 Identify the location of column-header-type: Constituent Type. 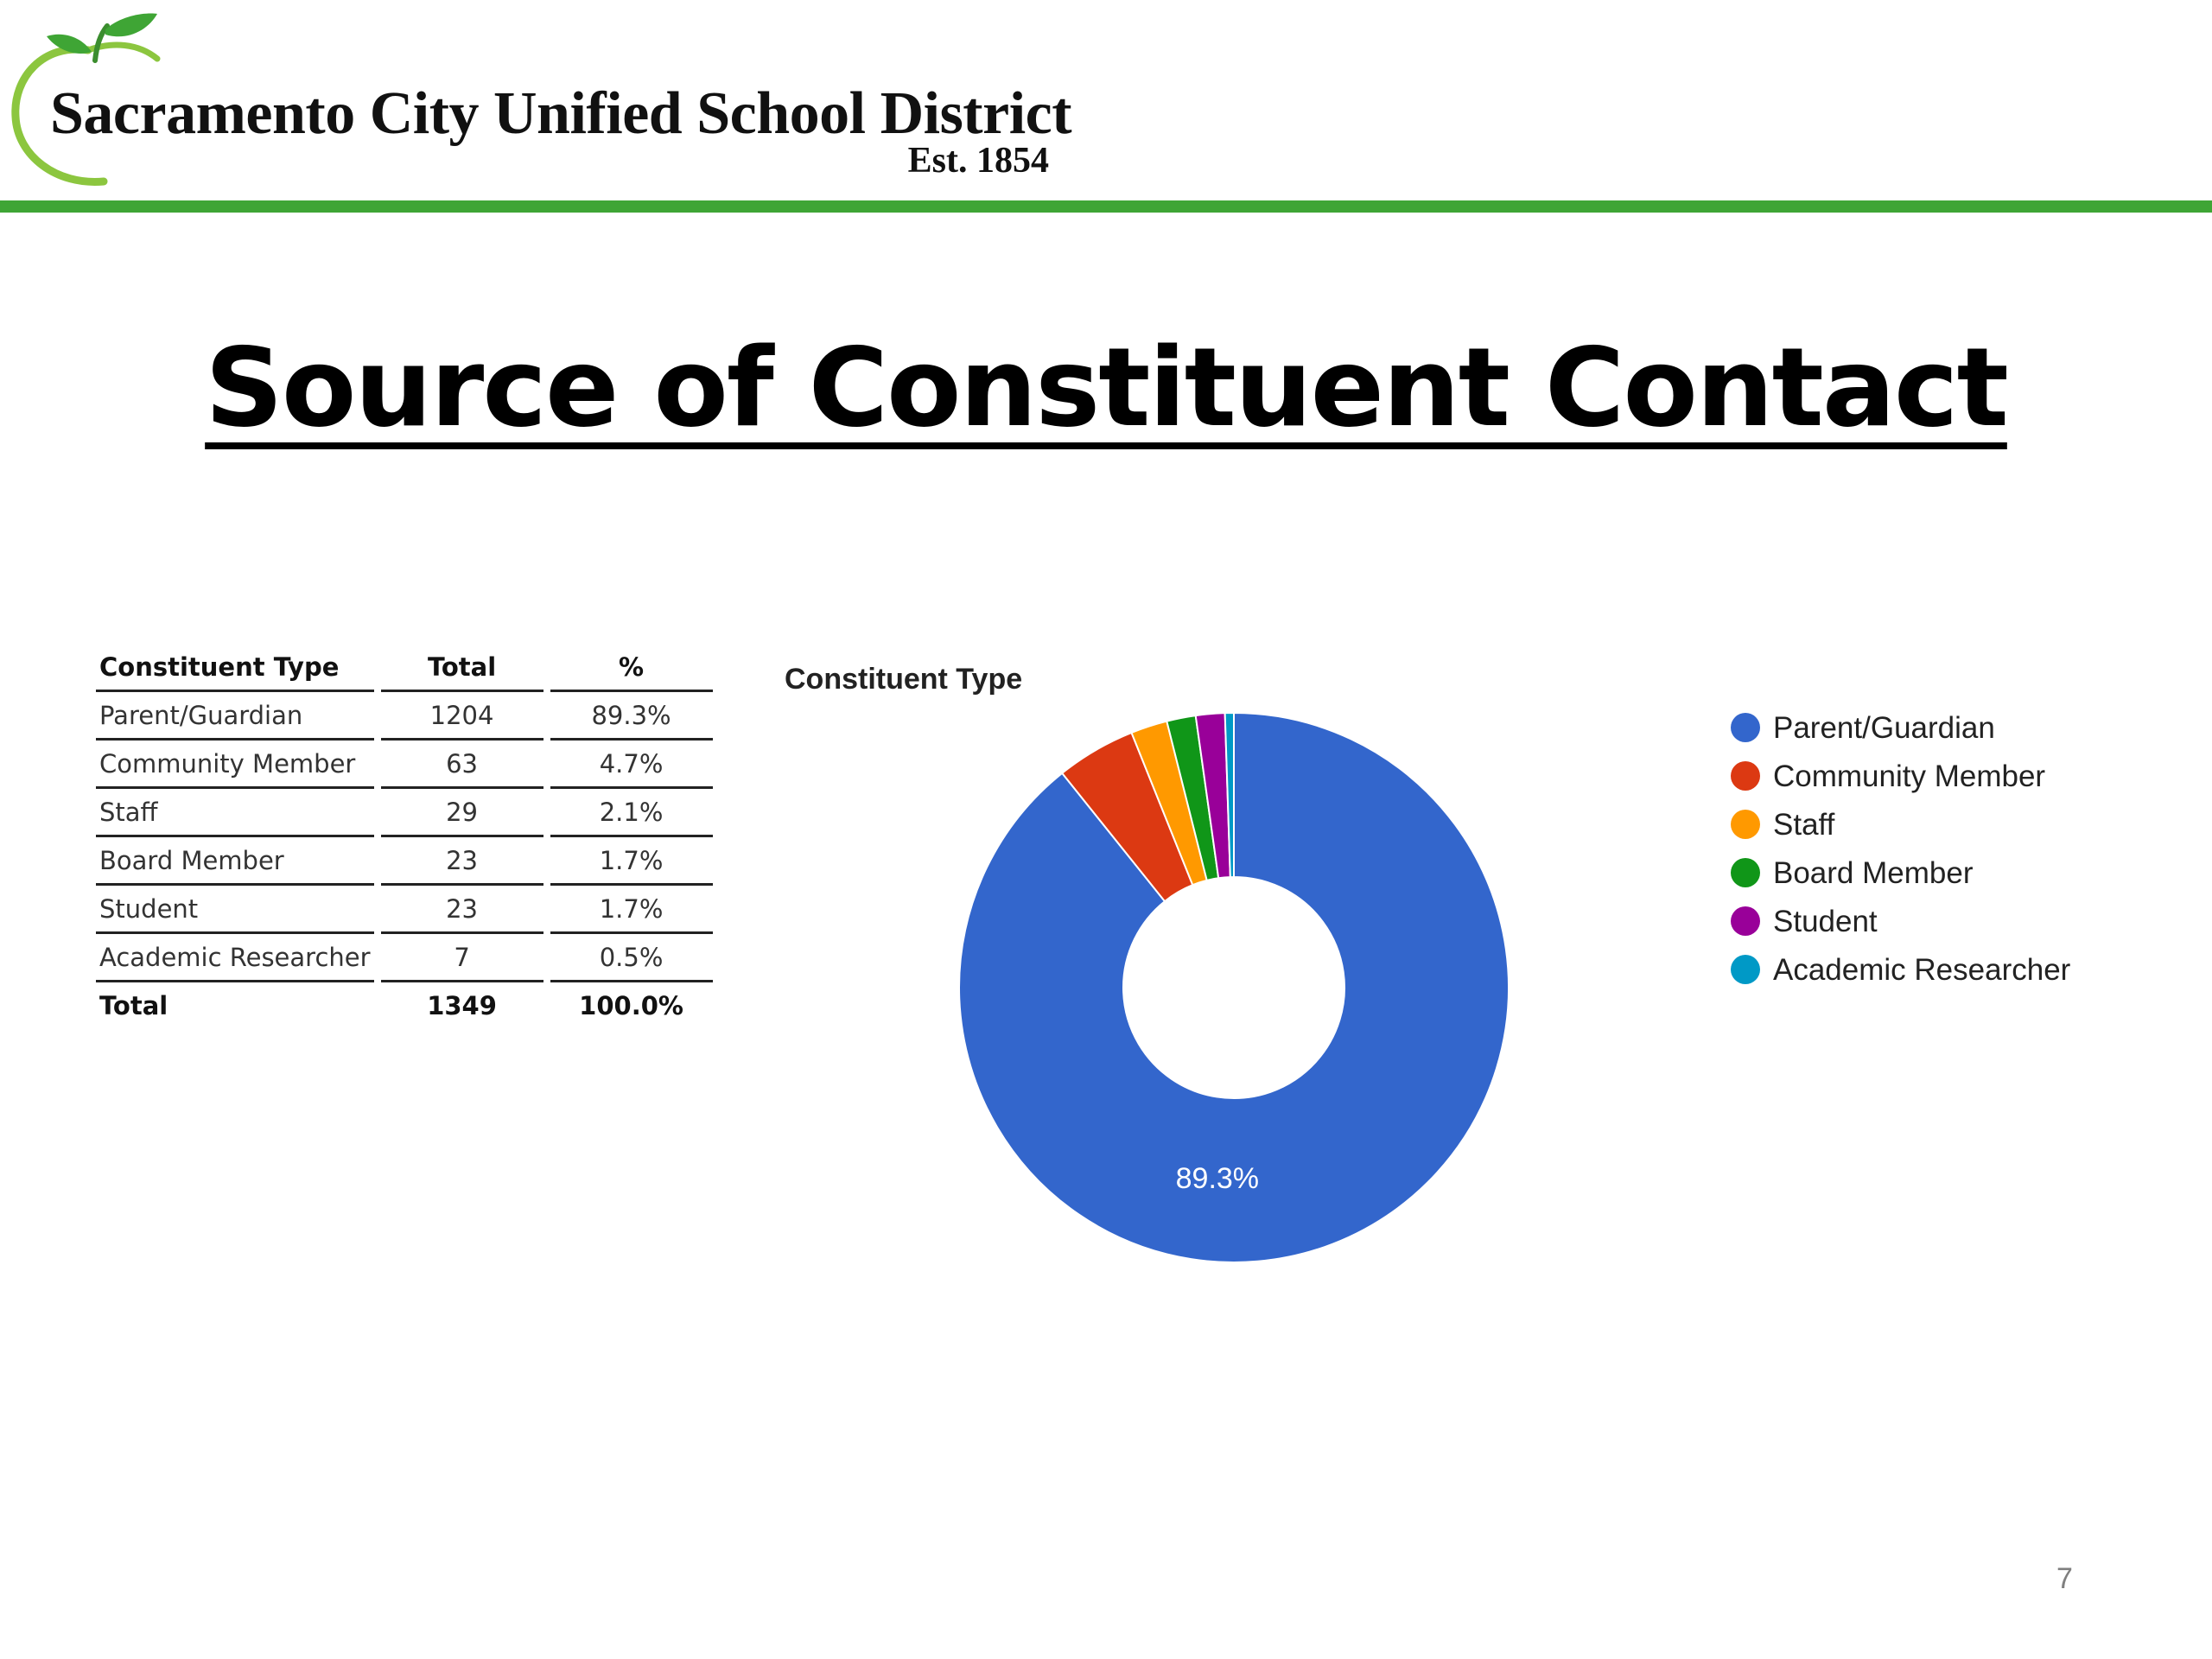
(235, 668).